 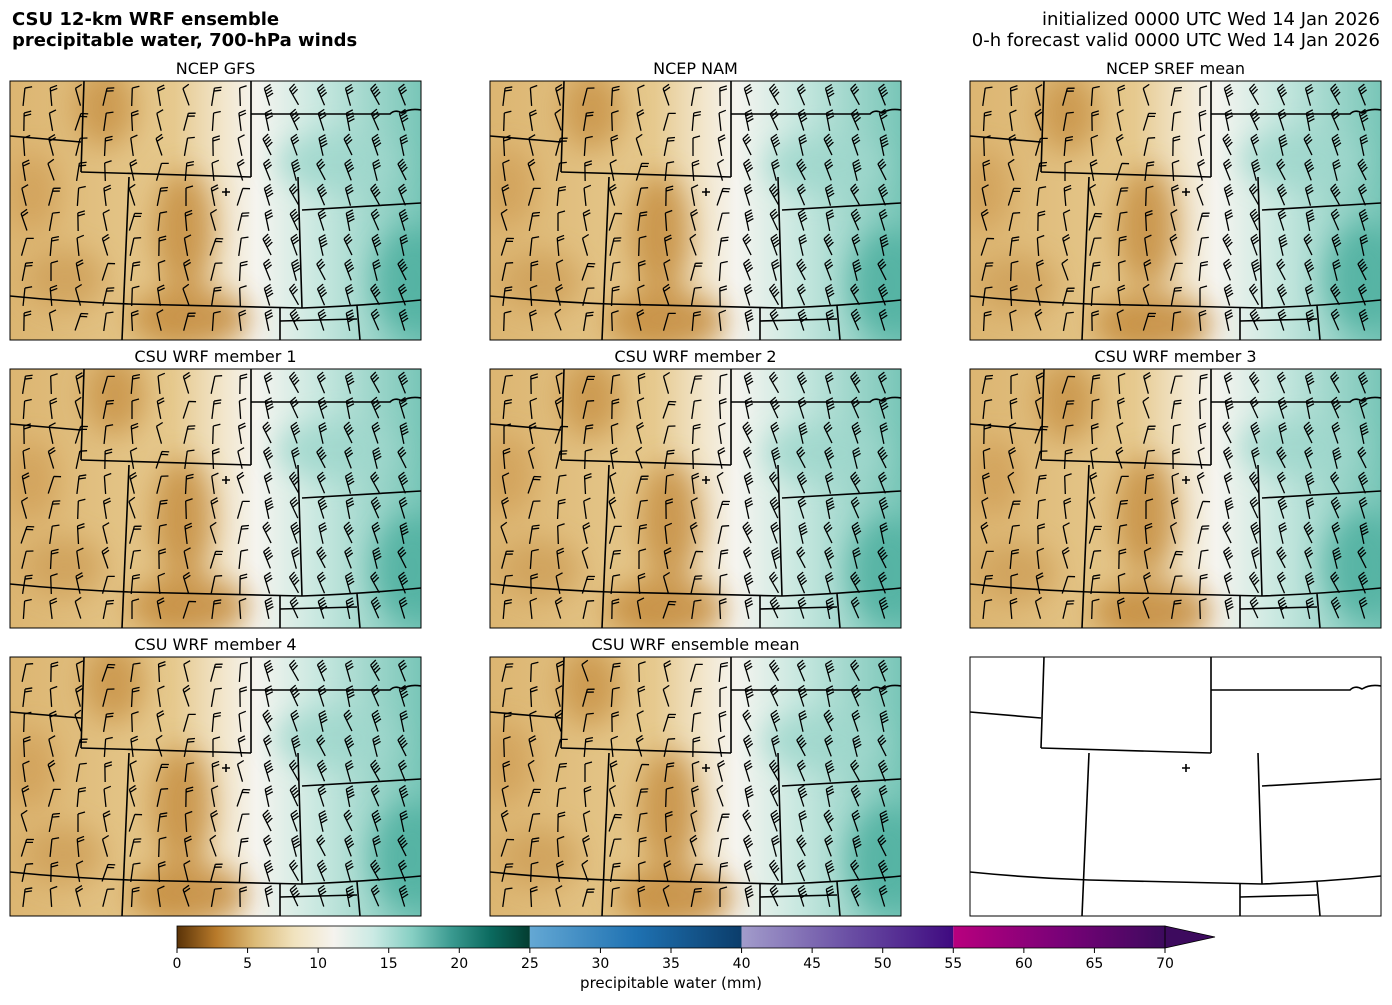 What do you see at coordinates (883, 964) in the screenshot?
I see `colorbar-tick-label: 50` at bounding box center [883, 964].